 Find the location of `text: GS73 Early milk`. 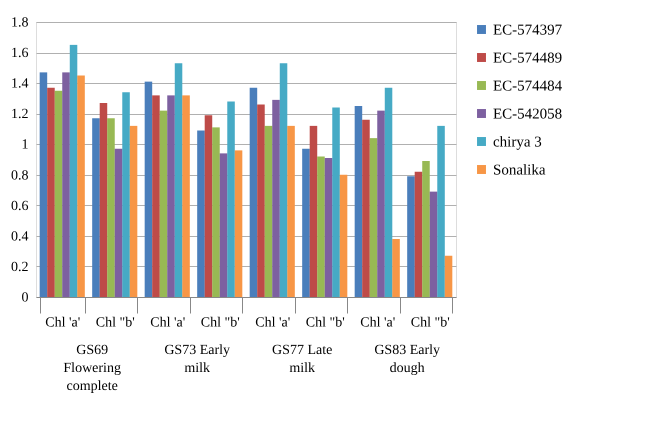

text: GS73 Early milk is located at coordinates (197, 359).